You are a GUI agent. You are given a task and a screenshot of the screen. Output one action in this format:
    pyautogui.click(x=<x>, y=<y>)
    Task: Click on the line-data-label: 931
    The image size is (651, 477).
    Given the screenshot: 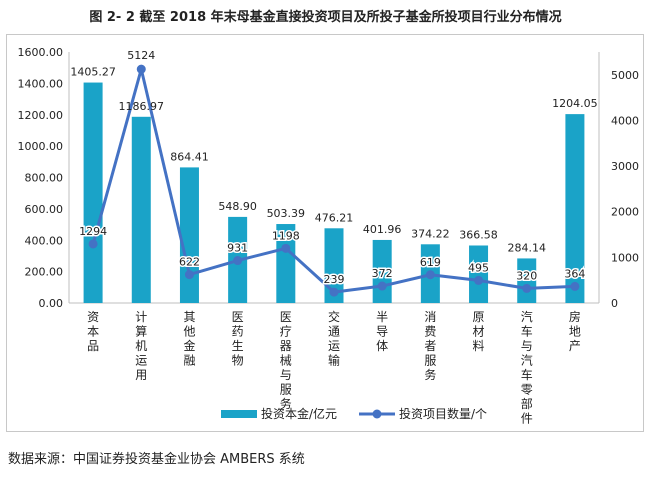 What is the action you would take?
    pyautogui.click(x=237, y=248)
    